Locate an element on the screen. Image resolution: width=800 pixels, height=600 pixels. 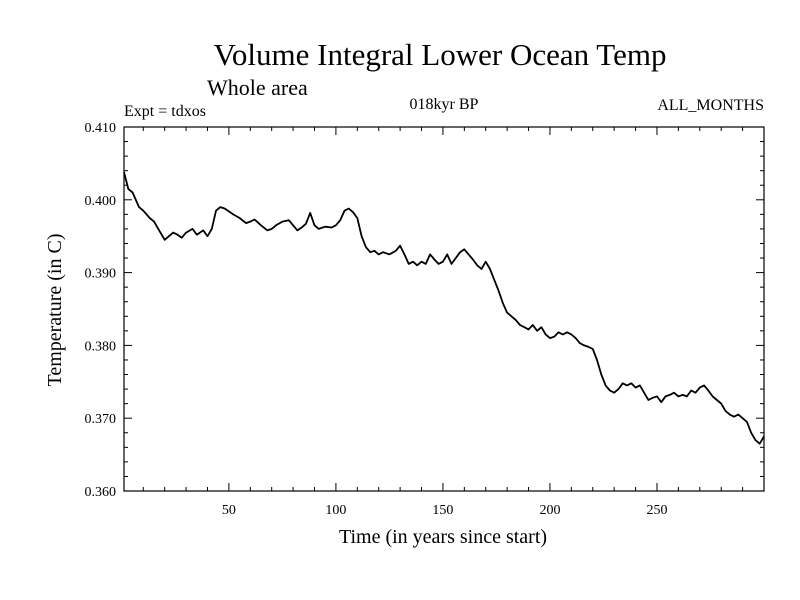
y-axis-label: Temperature (in C) is located at coordinates (55, 310).